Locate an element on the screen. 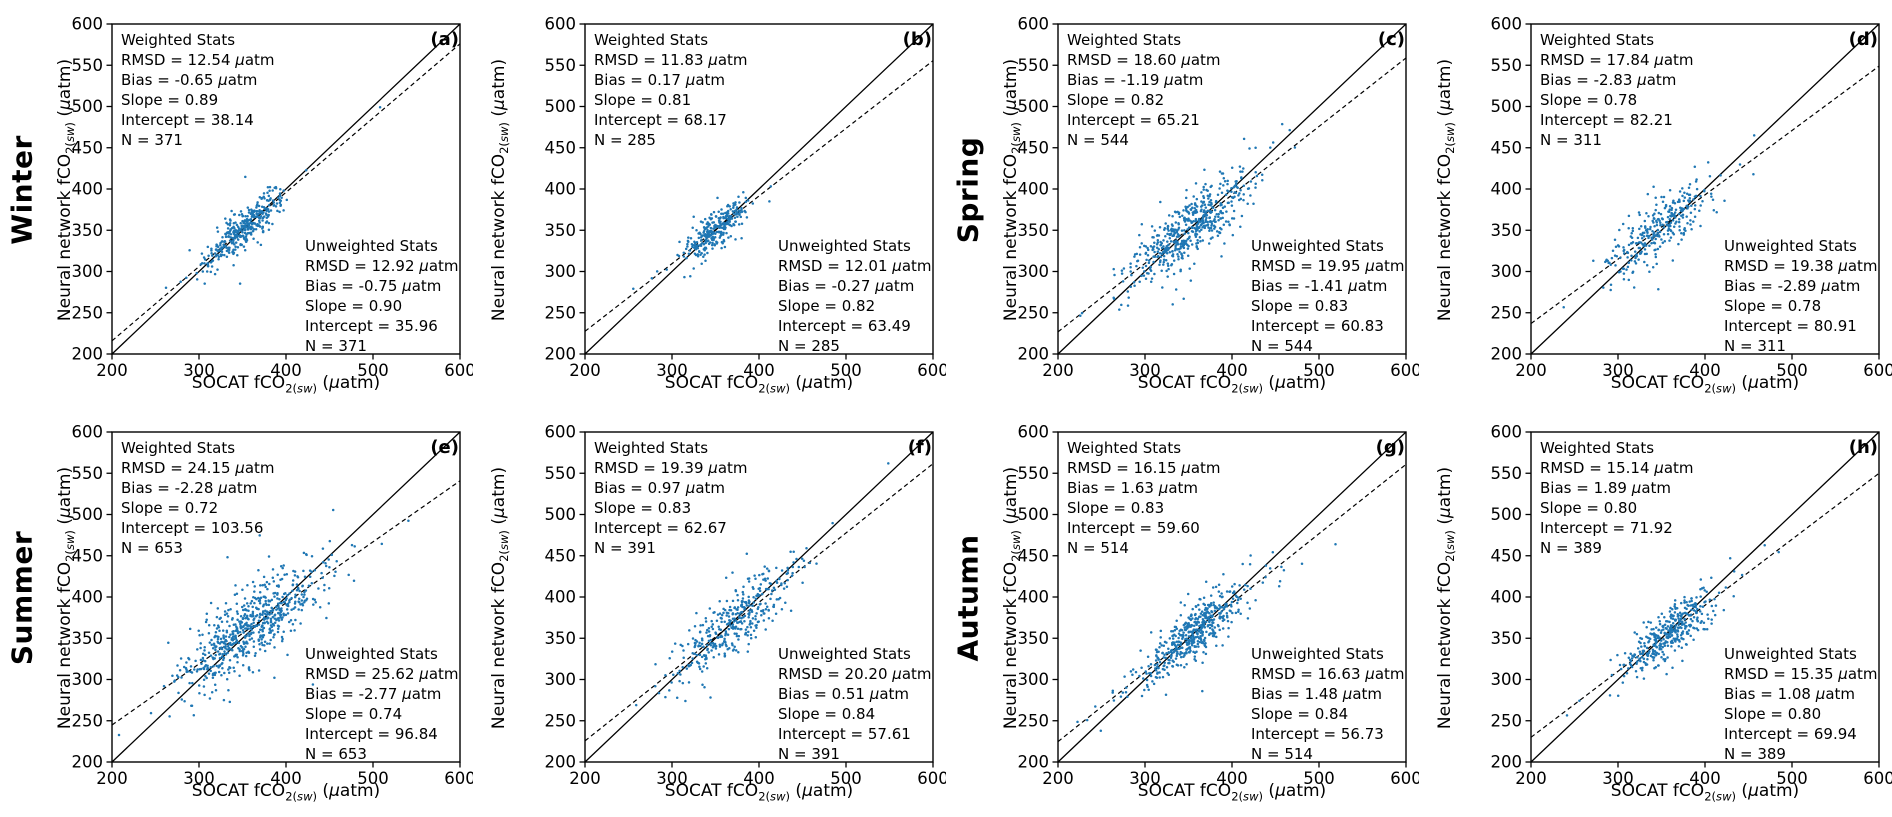  stat-value: 103.56 is located at coordinates (237, 527).